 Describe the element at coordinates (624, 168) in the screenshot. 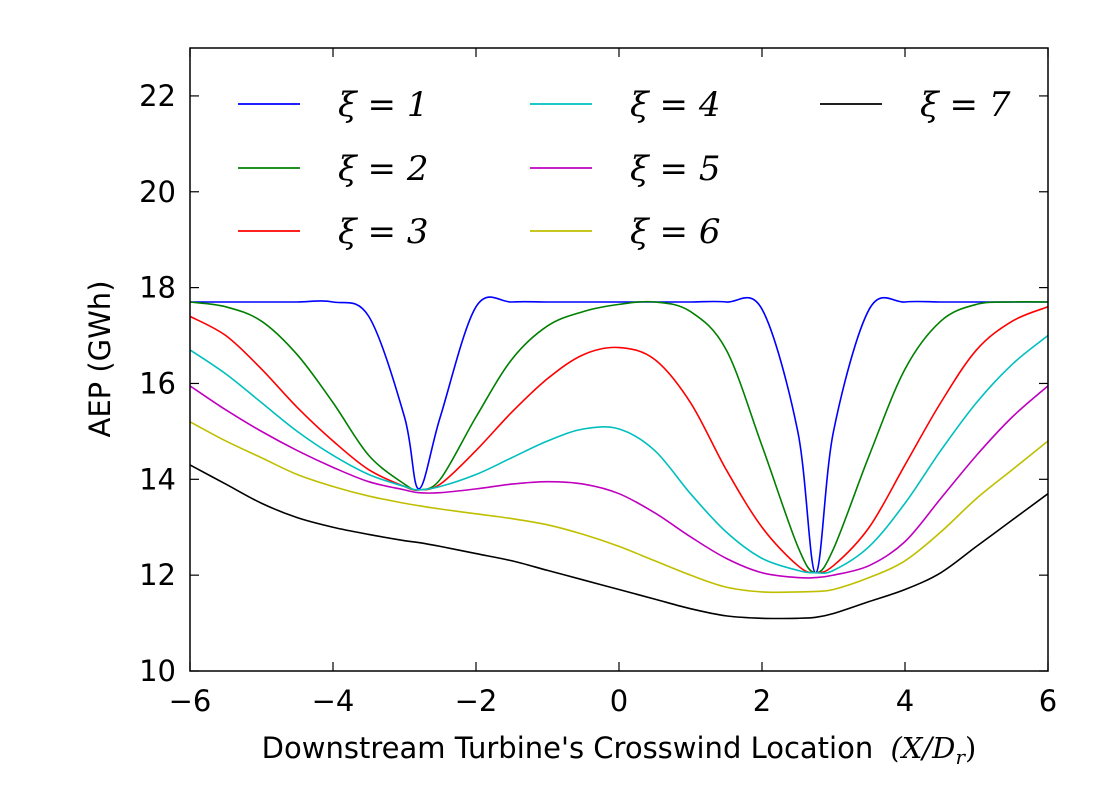

I see `legend: ξ = 1 ξ = 2 ξ = 3 ξ = 4 ξ = 5 ξ = 6 ξ = 7` at that location.